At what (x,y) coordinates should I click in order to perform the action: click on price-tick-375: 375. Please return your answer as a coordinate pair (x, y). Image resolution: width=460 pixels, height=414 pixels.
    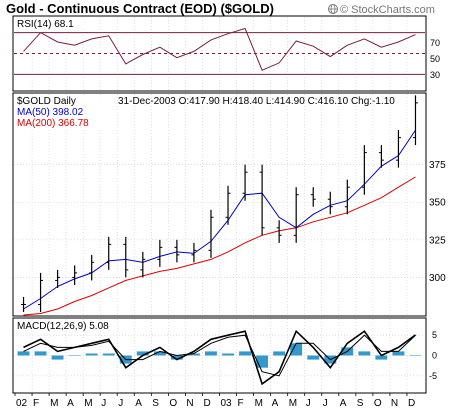
    Looking at the image, I should click on (437, 165).